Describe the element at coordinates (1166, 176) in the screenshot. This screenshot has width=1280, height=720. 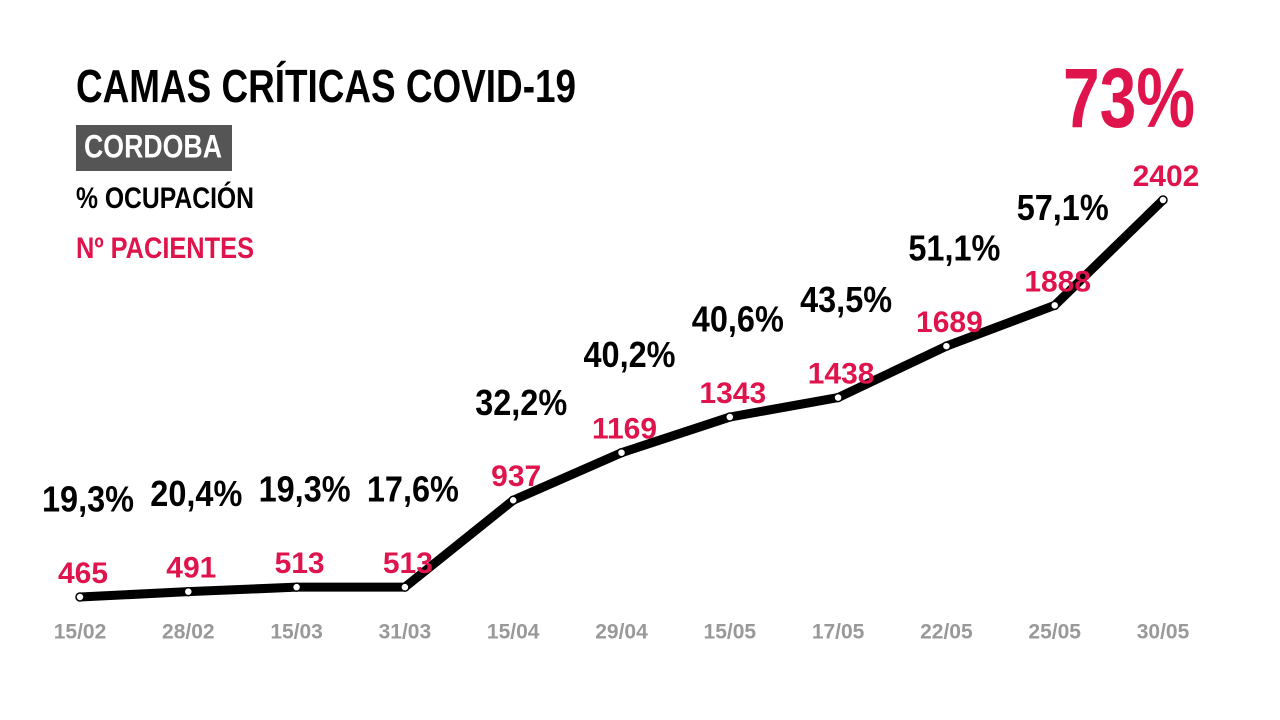
I see `data-label: 2402` at that location.